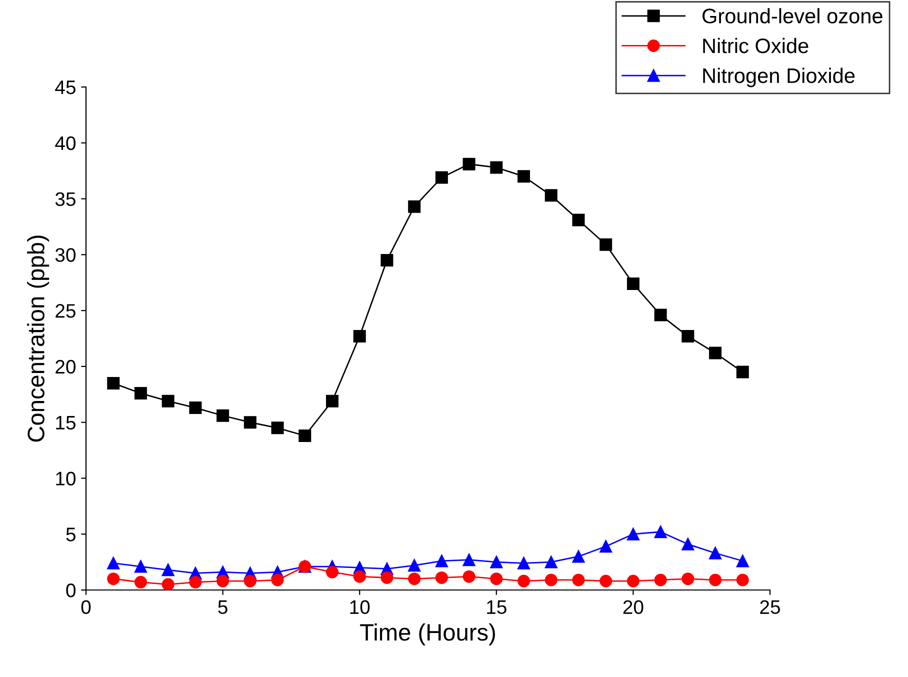  What do you see at coordinates (66, 367) in the screenshot?
I see `y-tick-label: 20` at bounding box center [66, 367].